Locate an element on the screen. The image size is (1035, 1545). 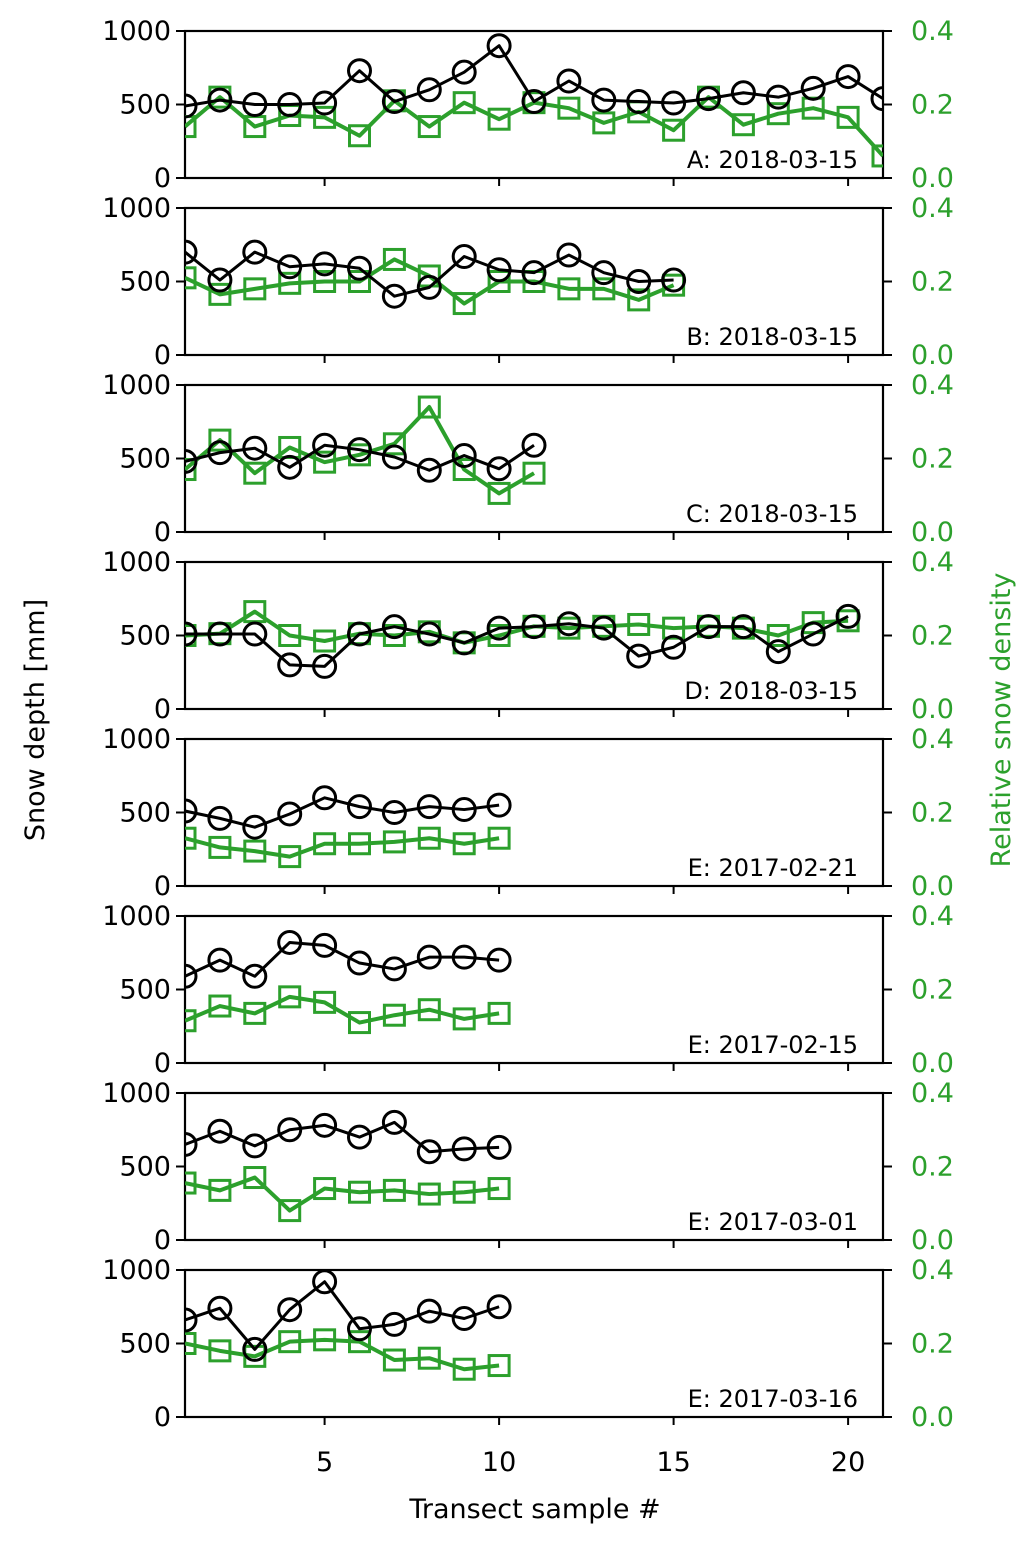
panel-8: 0 500 1000 0.0 0.2 0.4 E: 2017-03-16 is located at coordinates (528, 1344).